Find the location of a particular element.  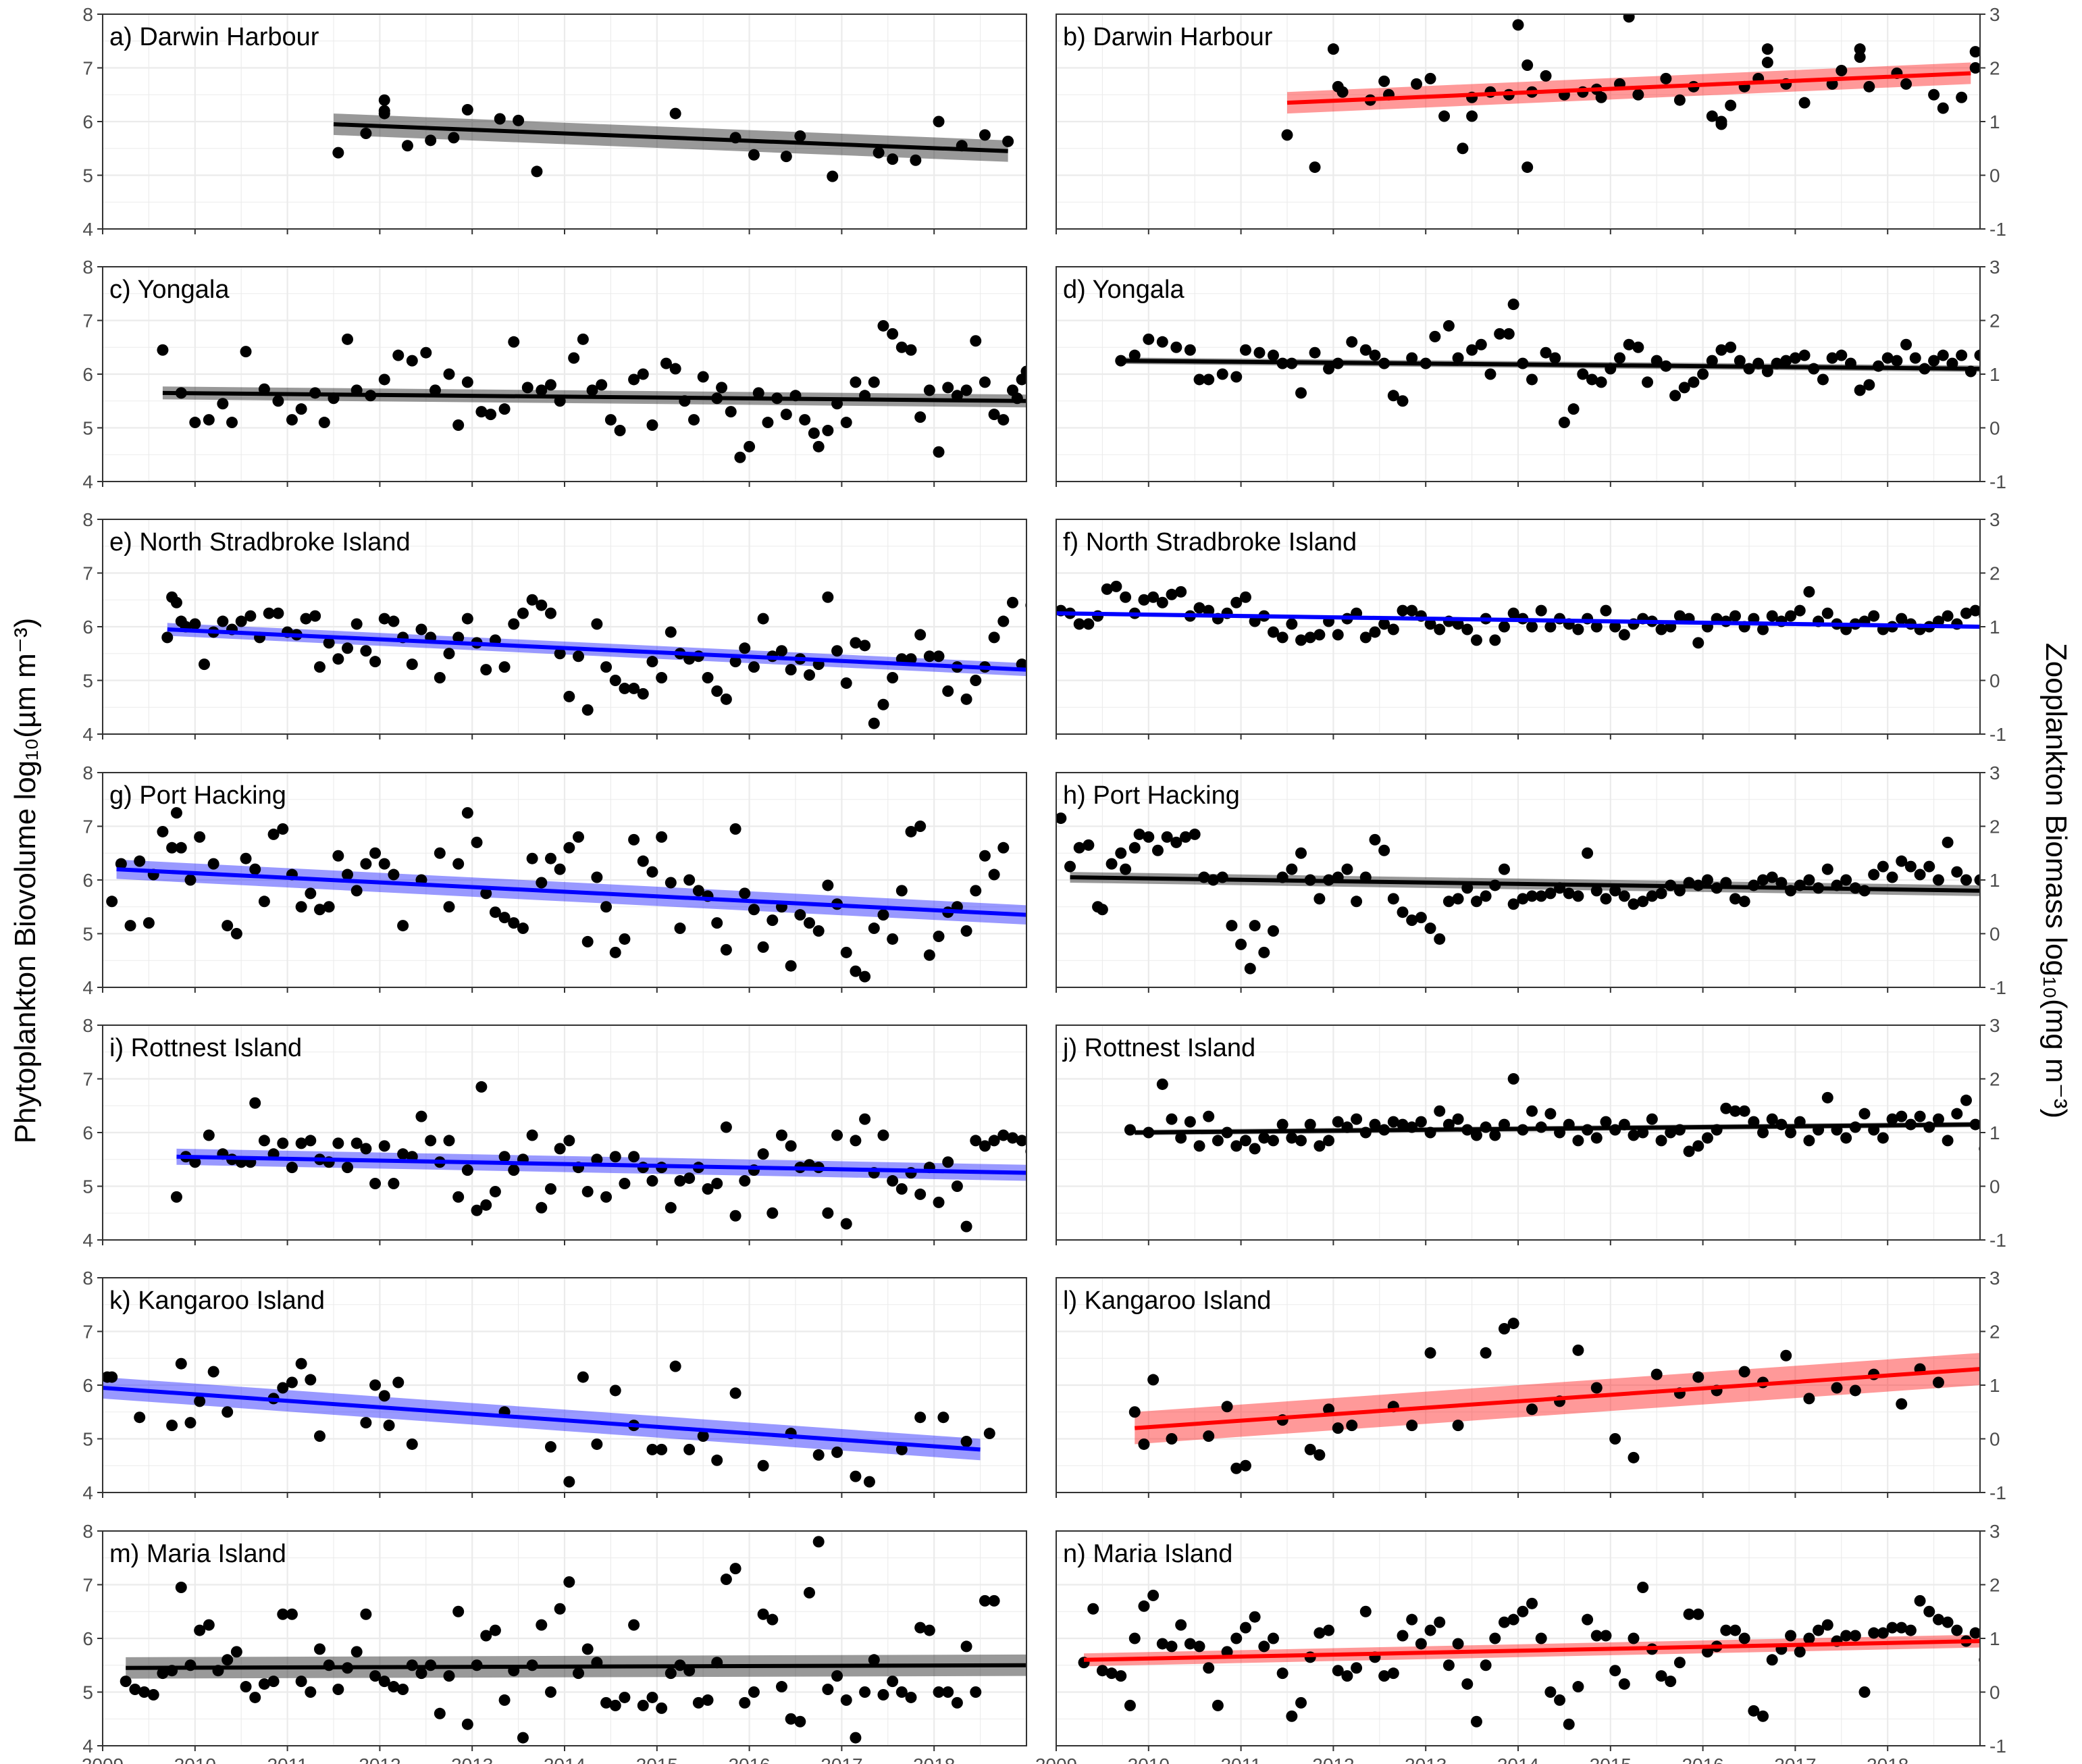

panel-plot-area is located at coordinates (1518, 614).